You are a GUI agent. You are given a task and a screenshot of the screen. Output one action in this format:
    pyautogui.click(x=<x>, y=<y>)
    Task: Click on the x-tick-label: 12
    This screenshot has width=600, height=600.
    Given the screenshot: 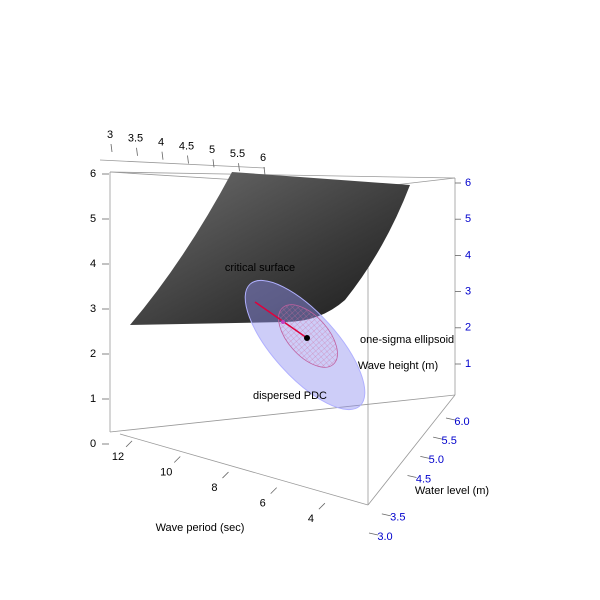 What is the action you would take?
    pyautogui.click(x=118, y=457)
    